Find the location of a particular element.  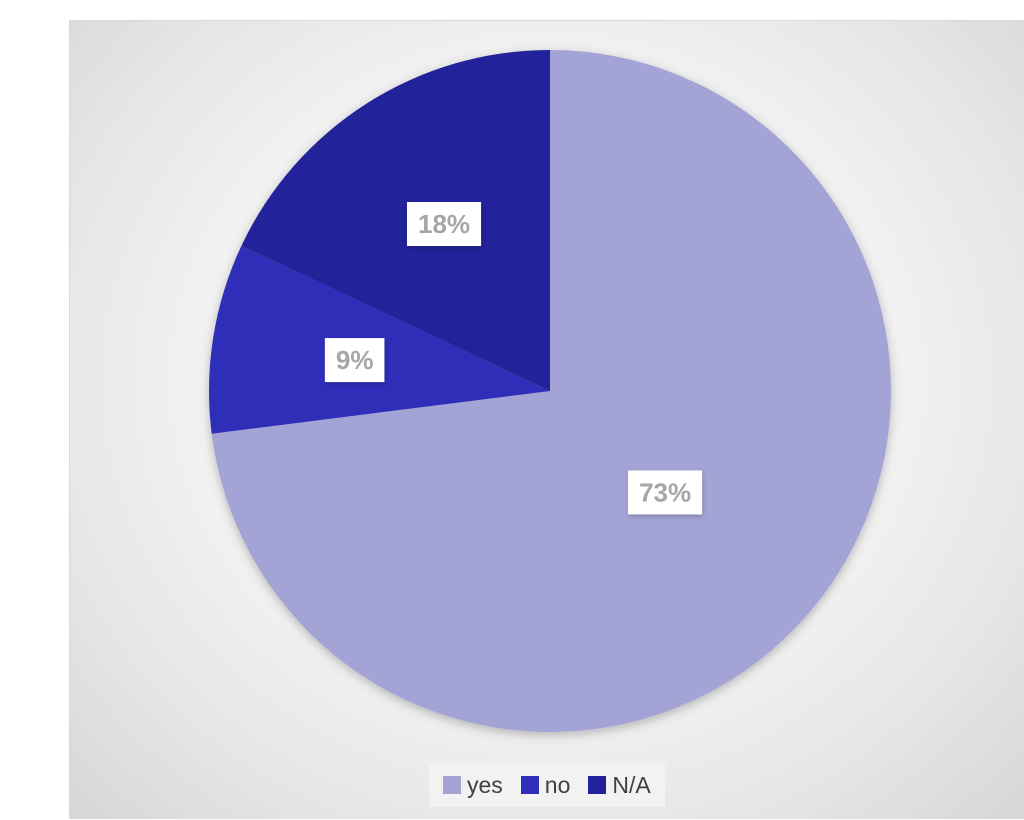

data-label-text-no: 9% is located at coordinates (355, 360).